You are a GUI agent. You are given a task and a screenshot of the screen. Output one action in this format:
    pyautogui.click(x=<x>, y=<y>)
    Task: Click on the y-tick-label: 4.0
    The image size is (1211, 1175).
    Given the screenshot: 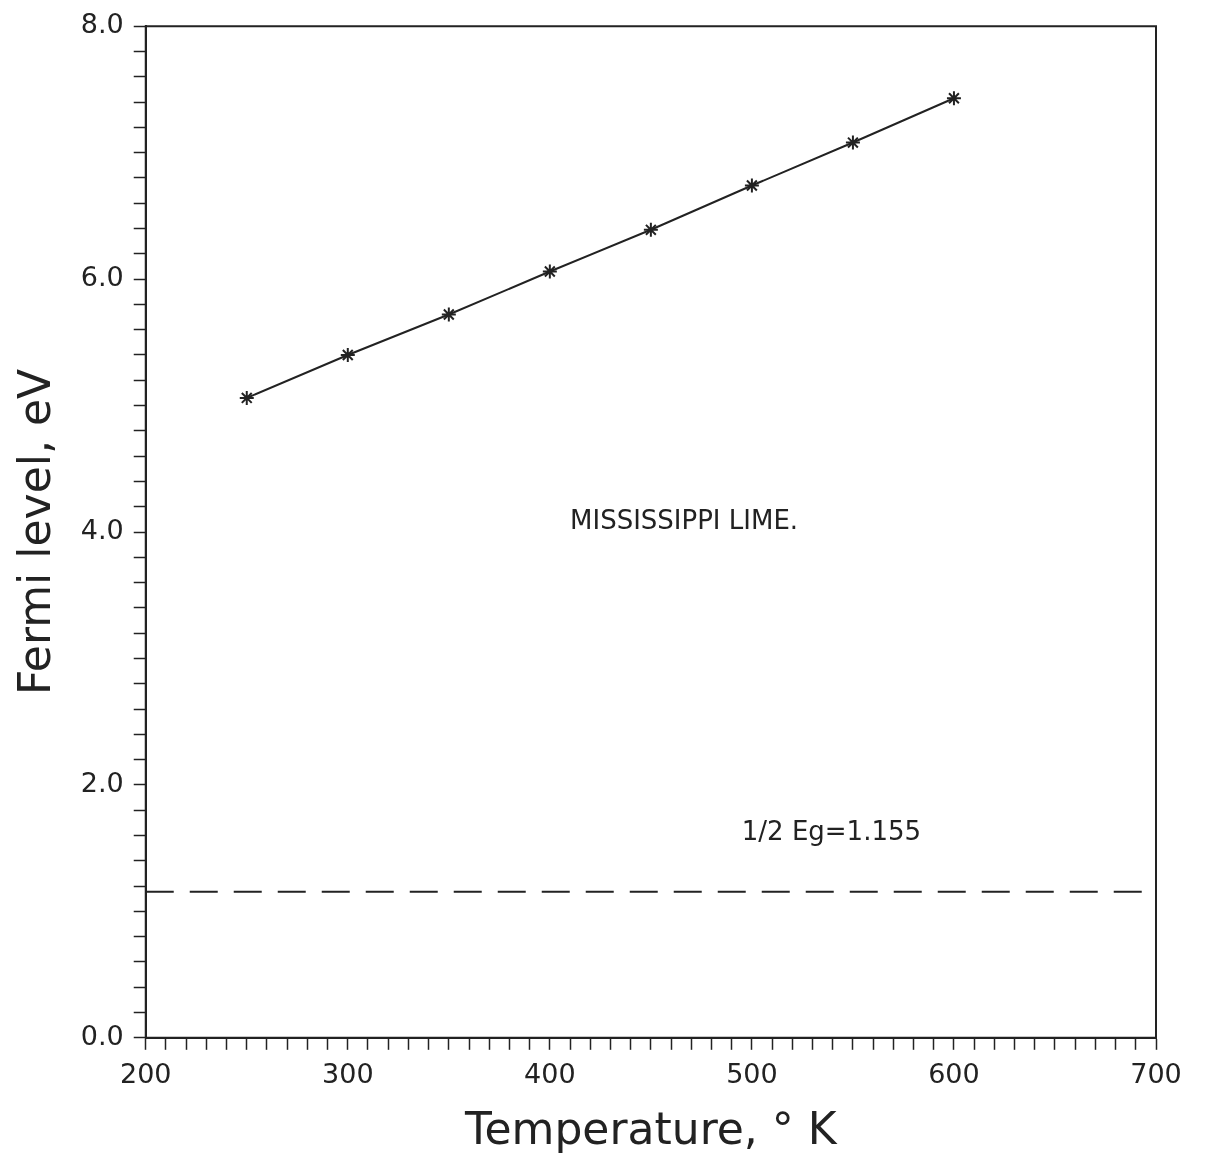 What is the action you would take?
    pyautogui.click(x=102, y=530)
    